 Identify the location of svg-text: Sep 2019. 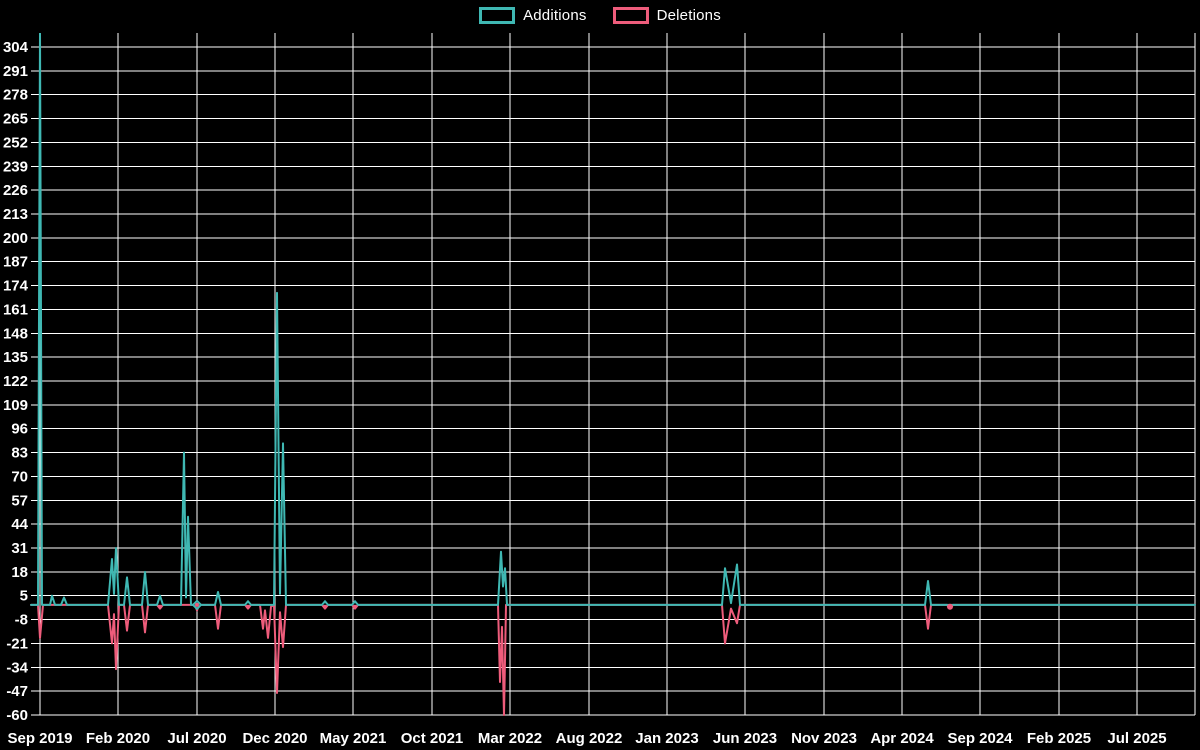
(39, 738).